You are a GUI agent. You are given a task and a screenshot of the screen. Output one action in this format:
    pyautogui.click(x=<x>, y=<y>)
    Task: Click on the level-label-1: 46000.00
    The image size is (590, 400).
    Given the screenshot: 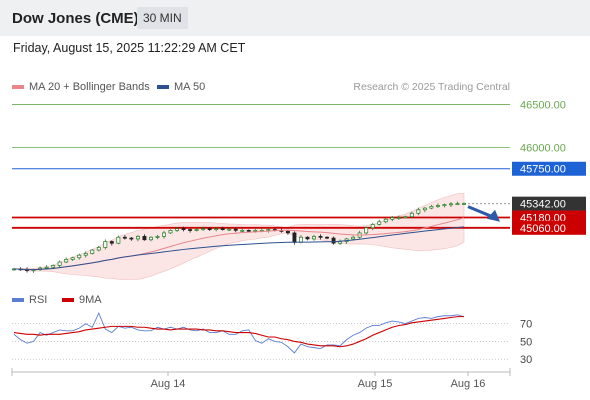 What is the action you would take?
    pyautogui.click(x=543, y=148)
    